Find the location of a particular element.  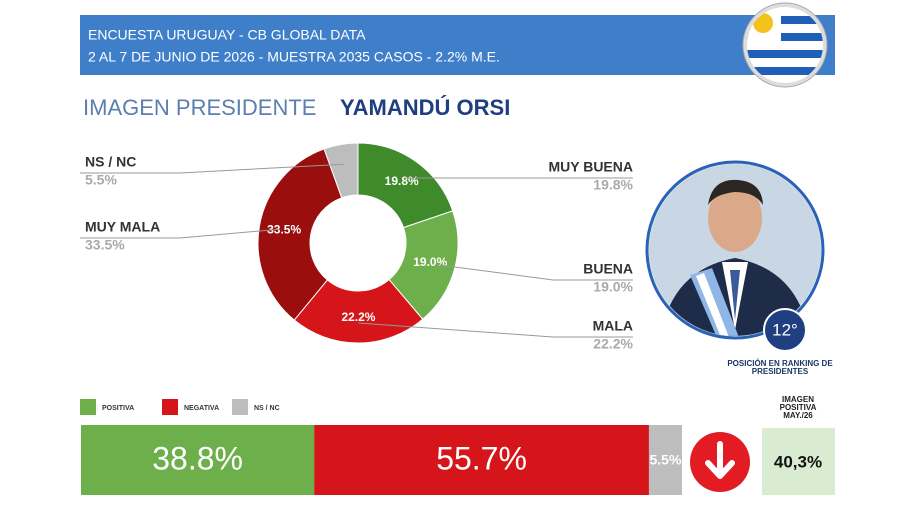

previous-label: IMAGEN POSITIVA MAY./26 is located at coordinates (798, 407).